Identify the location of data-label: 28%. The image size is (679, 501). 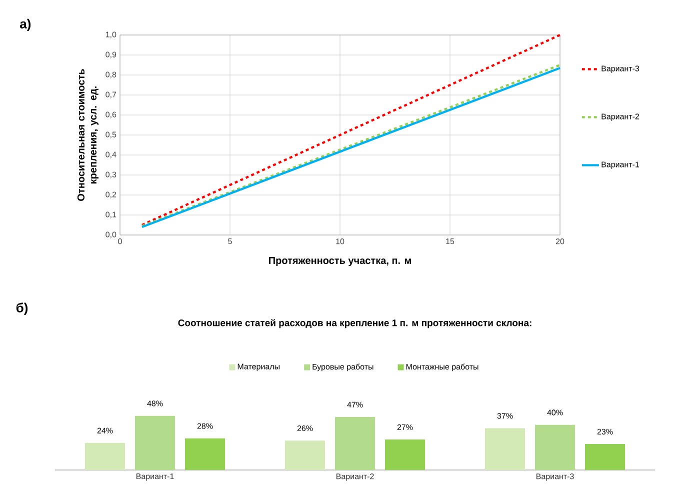
(205, 426).